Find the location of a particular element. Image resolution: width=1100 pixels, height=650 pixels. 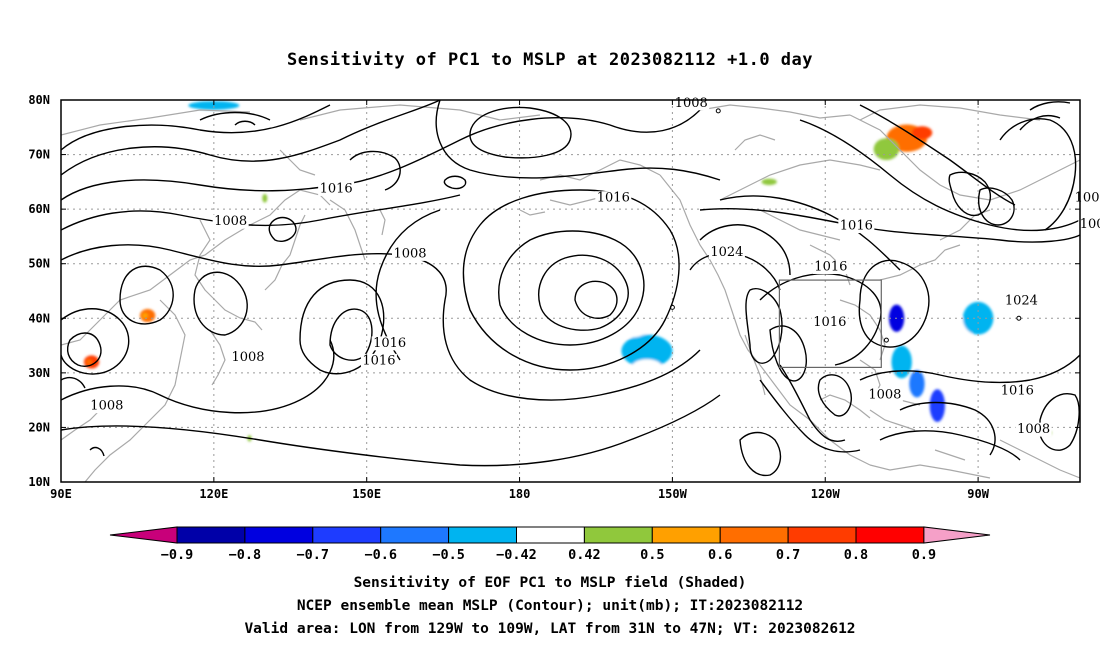

colorbar-label: 0.6 is located at coordinates (720, 555).